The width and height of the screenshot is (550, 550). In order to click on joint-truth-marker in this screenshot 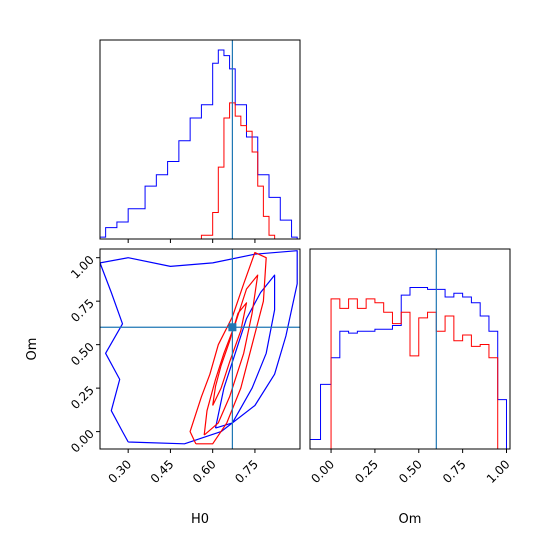, I will do `click(232, 327)`.